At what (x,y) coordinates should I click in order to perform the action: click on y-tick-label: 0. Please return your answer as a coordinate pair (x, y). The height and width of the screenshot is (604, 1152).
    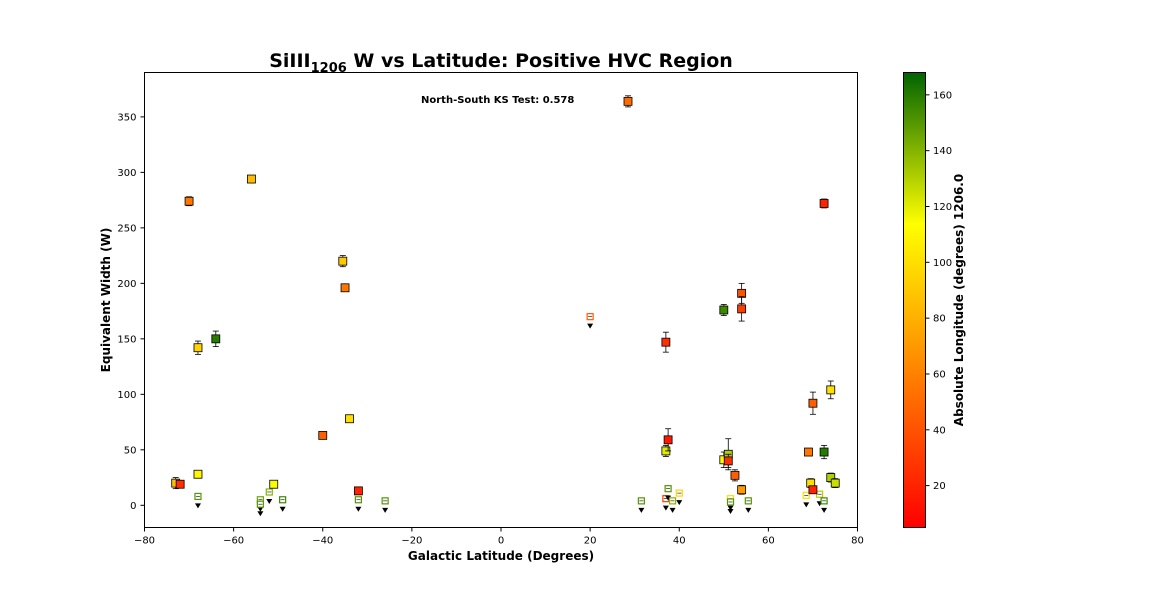
    Looking at the image, I should click on (133, 506).